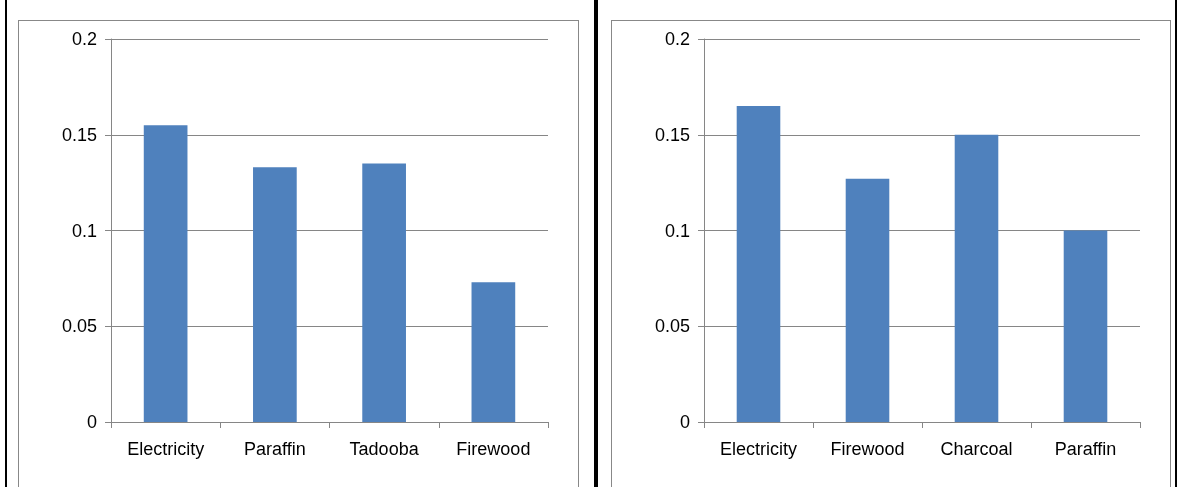 The image size is (1177, 487). I want to click on x-tick-label: Charcoal, so click(976, 449).